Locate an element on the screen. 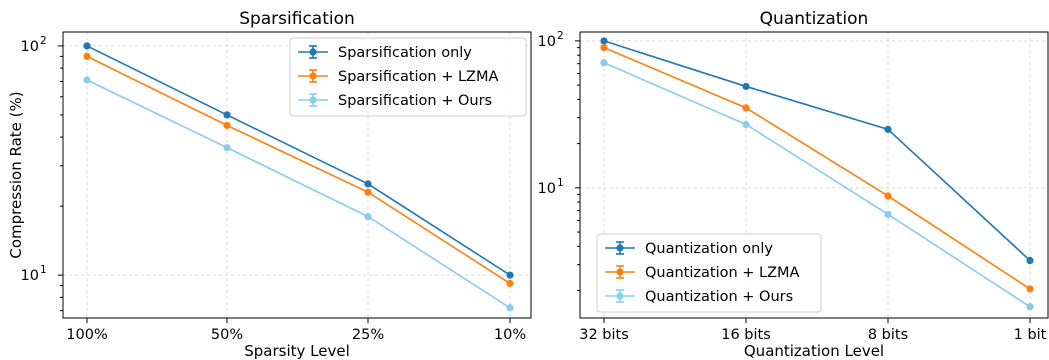  y-axis-label: Compression Rate (%) is located at coordinates (16, 174).